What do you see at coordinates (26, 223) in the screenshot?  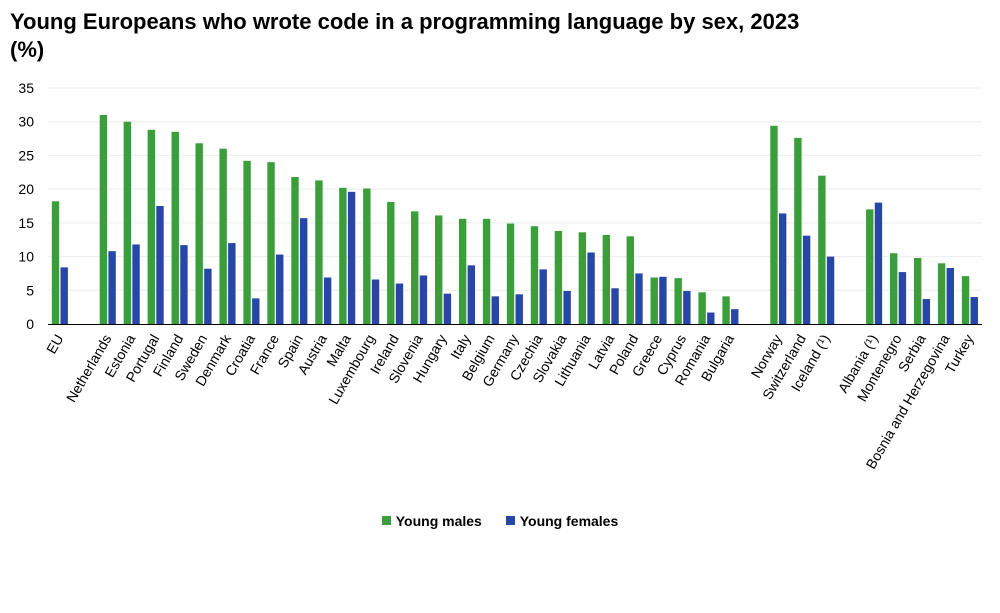 I see `y-tick-label: 15` at bounding box center [26, 223].